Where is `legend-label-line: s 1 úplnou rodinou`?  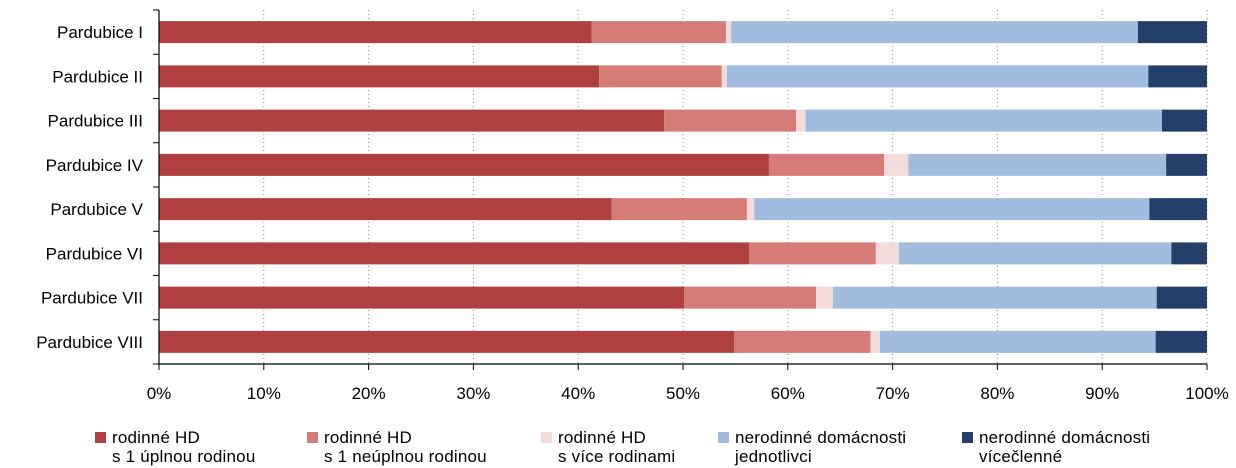 legend-label-line: s 1 úplnou rodinou is located at coordinates (184, 456).